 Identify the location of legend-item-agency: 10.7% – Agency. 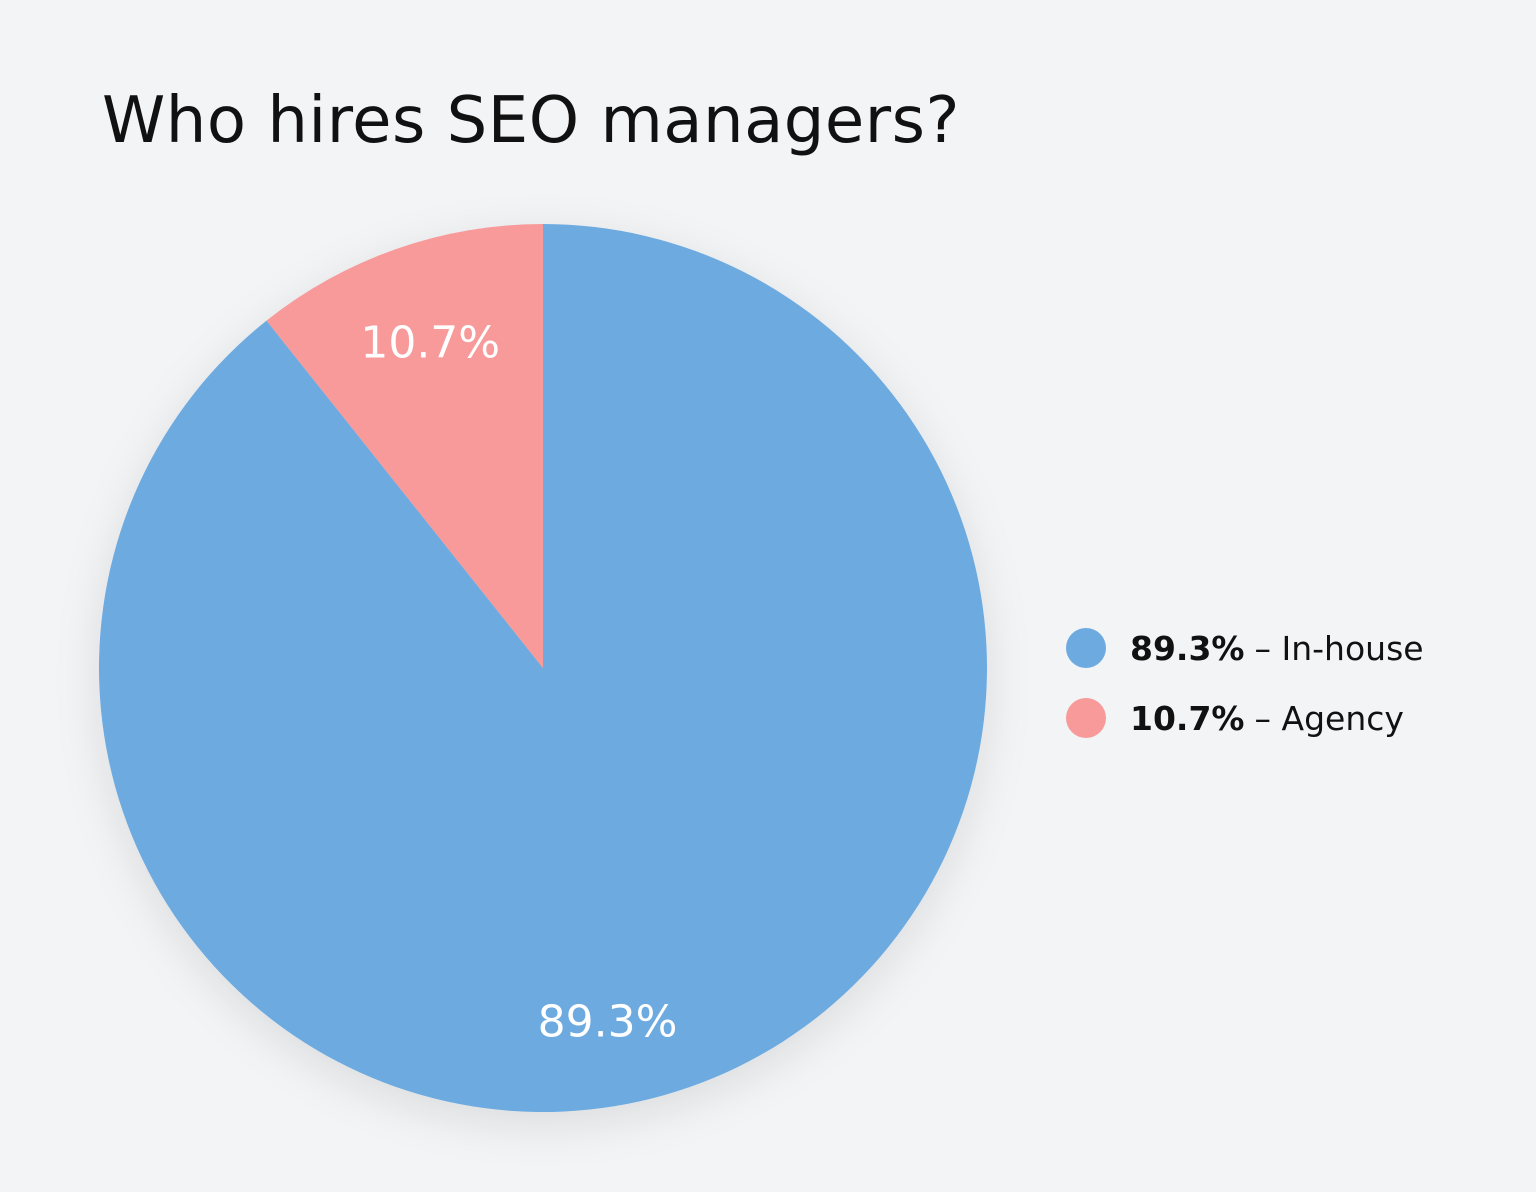
(1245, 718).